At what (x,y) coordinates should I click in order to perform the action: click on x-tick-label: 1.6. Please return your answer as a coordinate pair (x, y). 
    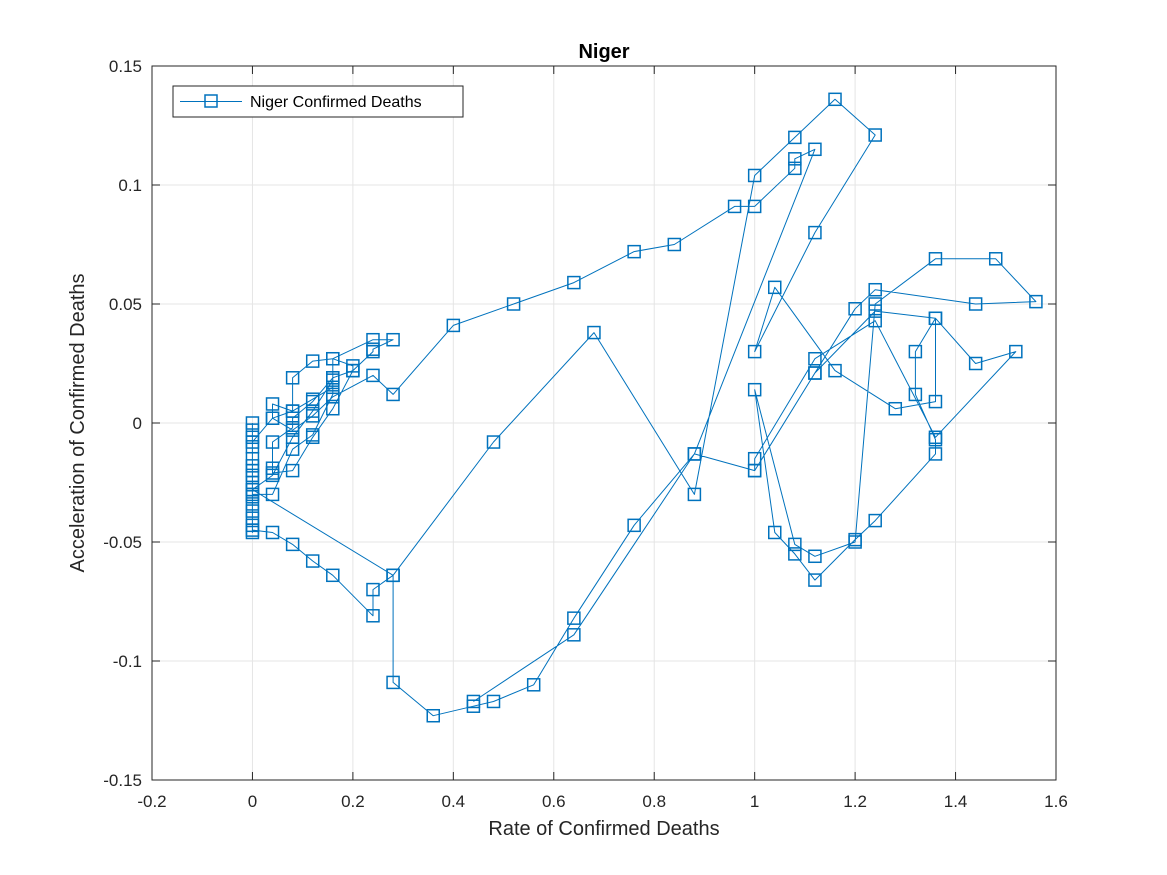
    Looking at the image, I should click on (1056, 801).